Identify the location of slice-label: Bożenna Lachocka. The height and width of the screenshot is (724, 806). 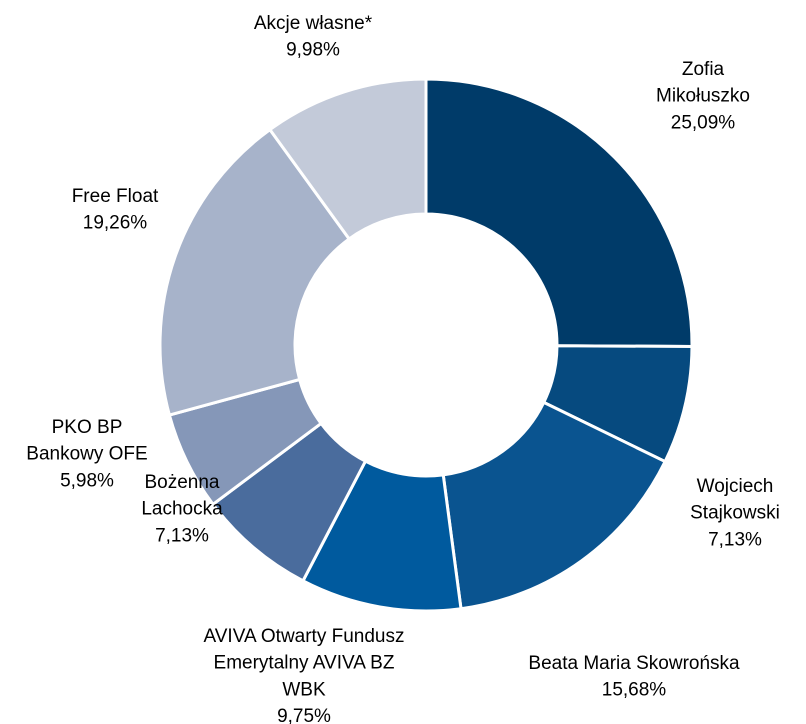
(182, 496).